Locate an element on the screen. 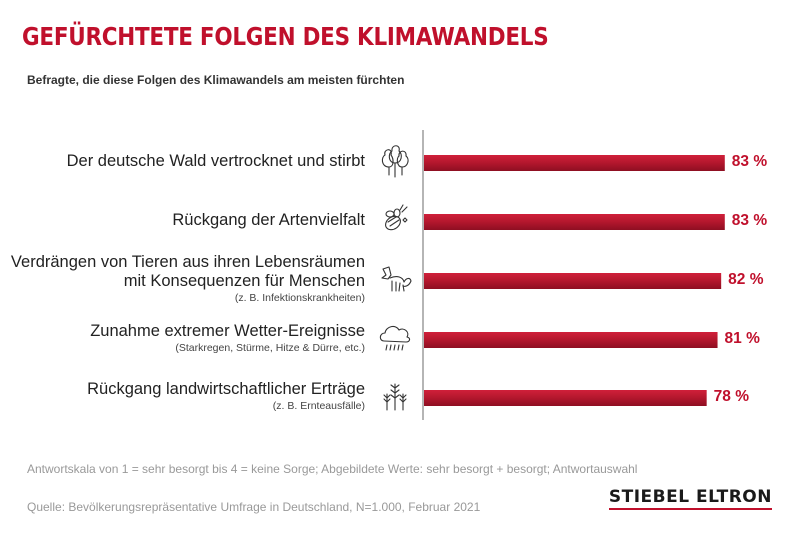  category-label-5: Rückgang landwirtschaftlicher Erträge is located at coordinates (226, 388).